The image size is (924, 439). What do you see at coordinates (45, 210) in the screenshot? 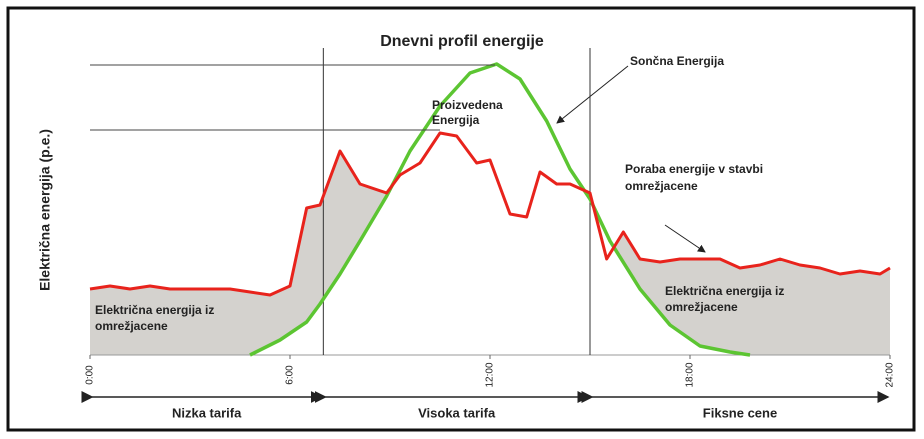
I see `y-axis-label: Električna energija (p.e.)` at bounding box center [45, 210].